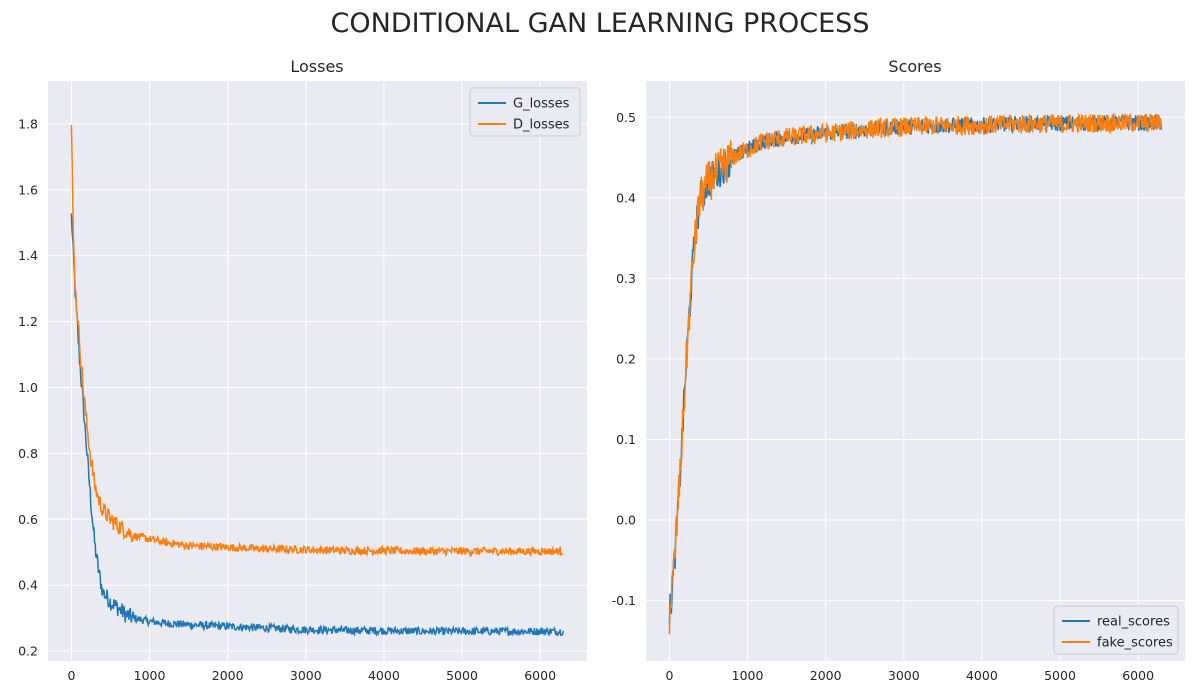 The height and width of the screenshot is (700, 1200). I want to click on losses-y-tick-label: 0.2, so click(28, 651).